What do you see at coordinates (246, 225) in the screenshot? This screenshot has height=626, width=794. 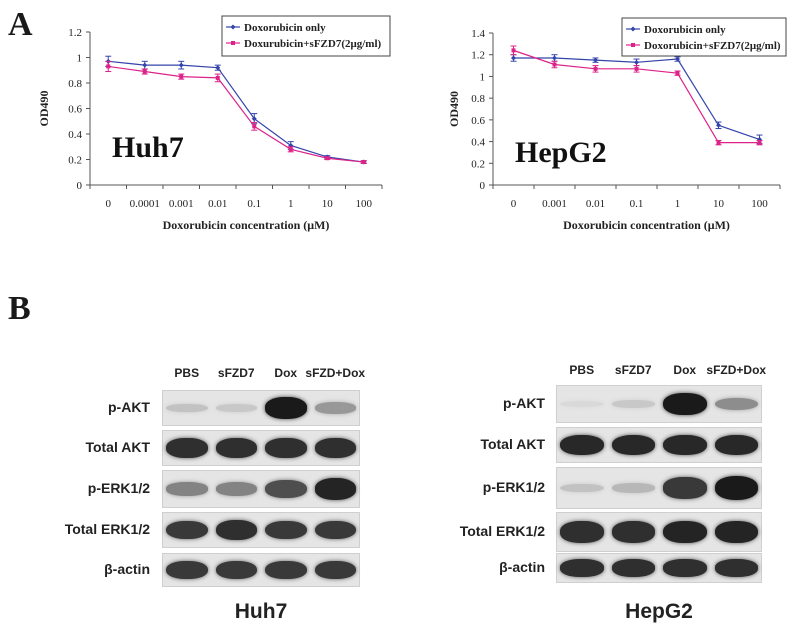 I see `x-axis-title: Doxorubicin concentration (μM)` at bounding box center [246, 225].